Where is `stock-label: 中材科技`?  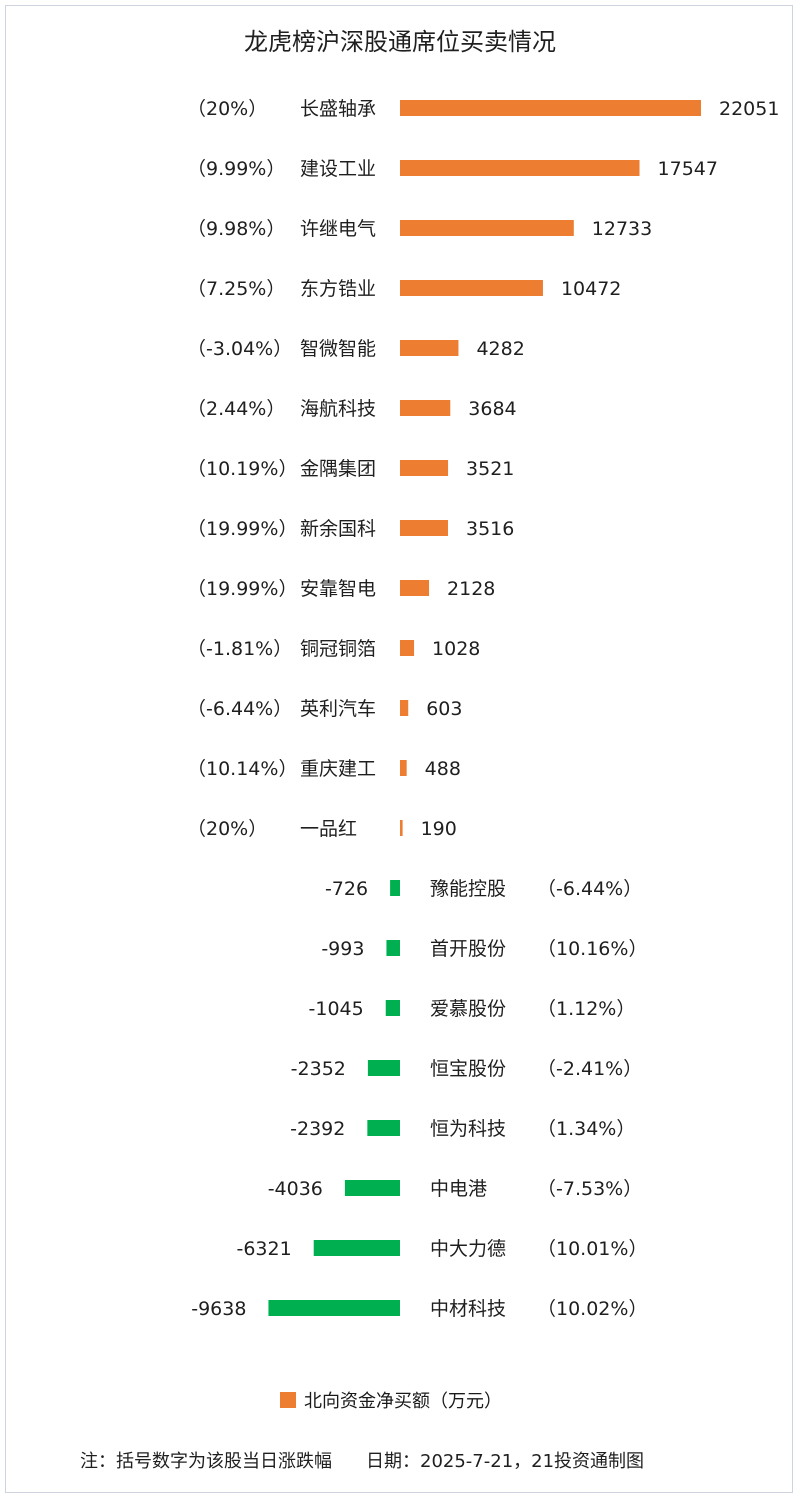
stock-label: 中材科技 is located at coordinates (468, 1309).